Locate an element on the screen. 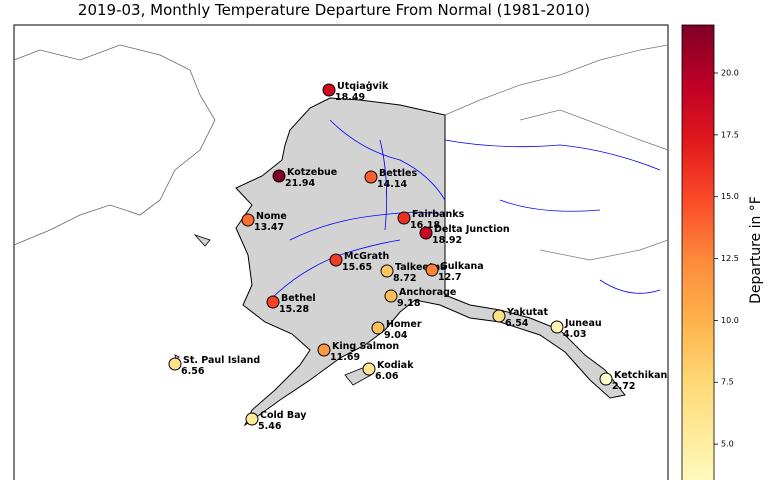  station-value: 13.47 is located at coordinates (269, 227).